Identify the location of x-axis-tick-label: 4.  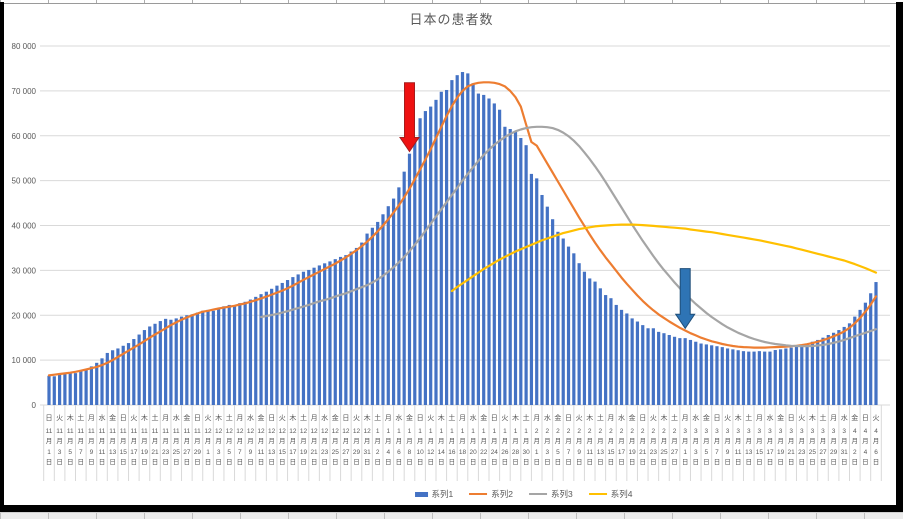
(855, 431).